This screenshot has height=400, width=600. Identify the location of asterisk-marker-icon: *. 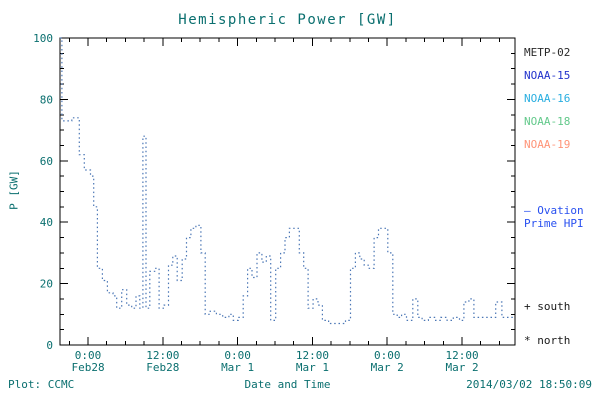
(527, 340).